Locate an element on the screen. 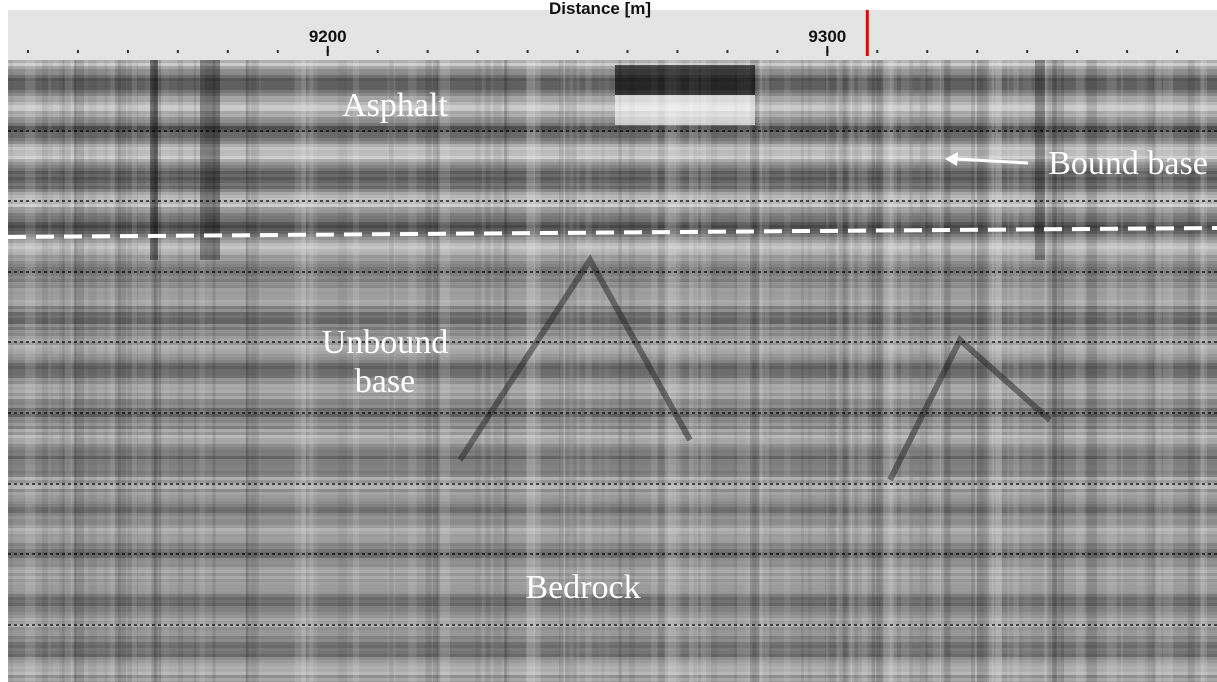 The image size is (1217, 682). tick-label: 9200 is located at coordinates (328, 36).